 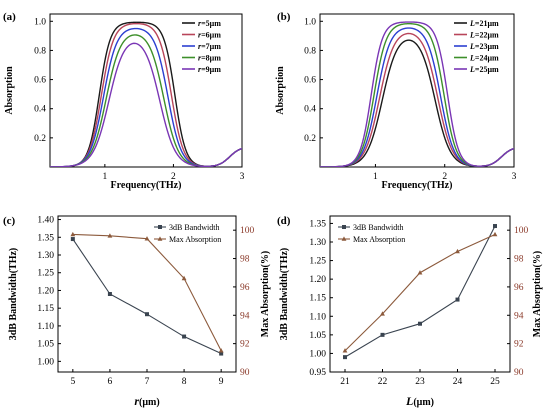 I want to click on legend-entry: L=25μm, so click(x=484, y=69).